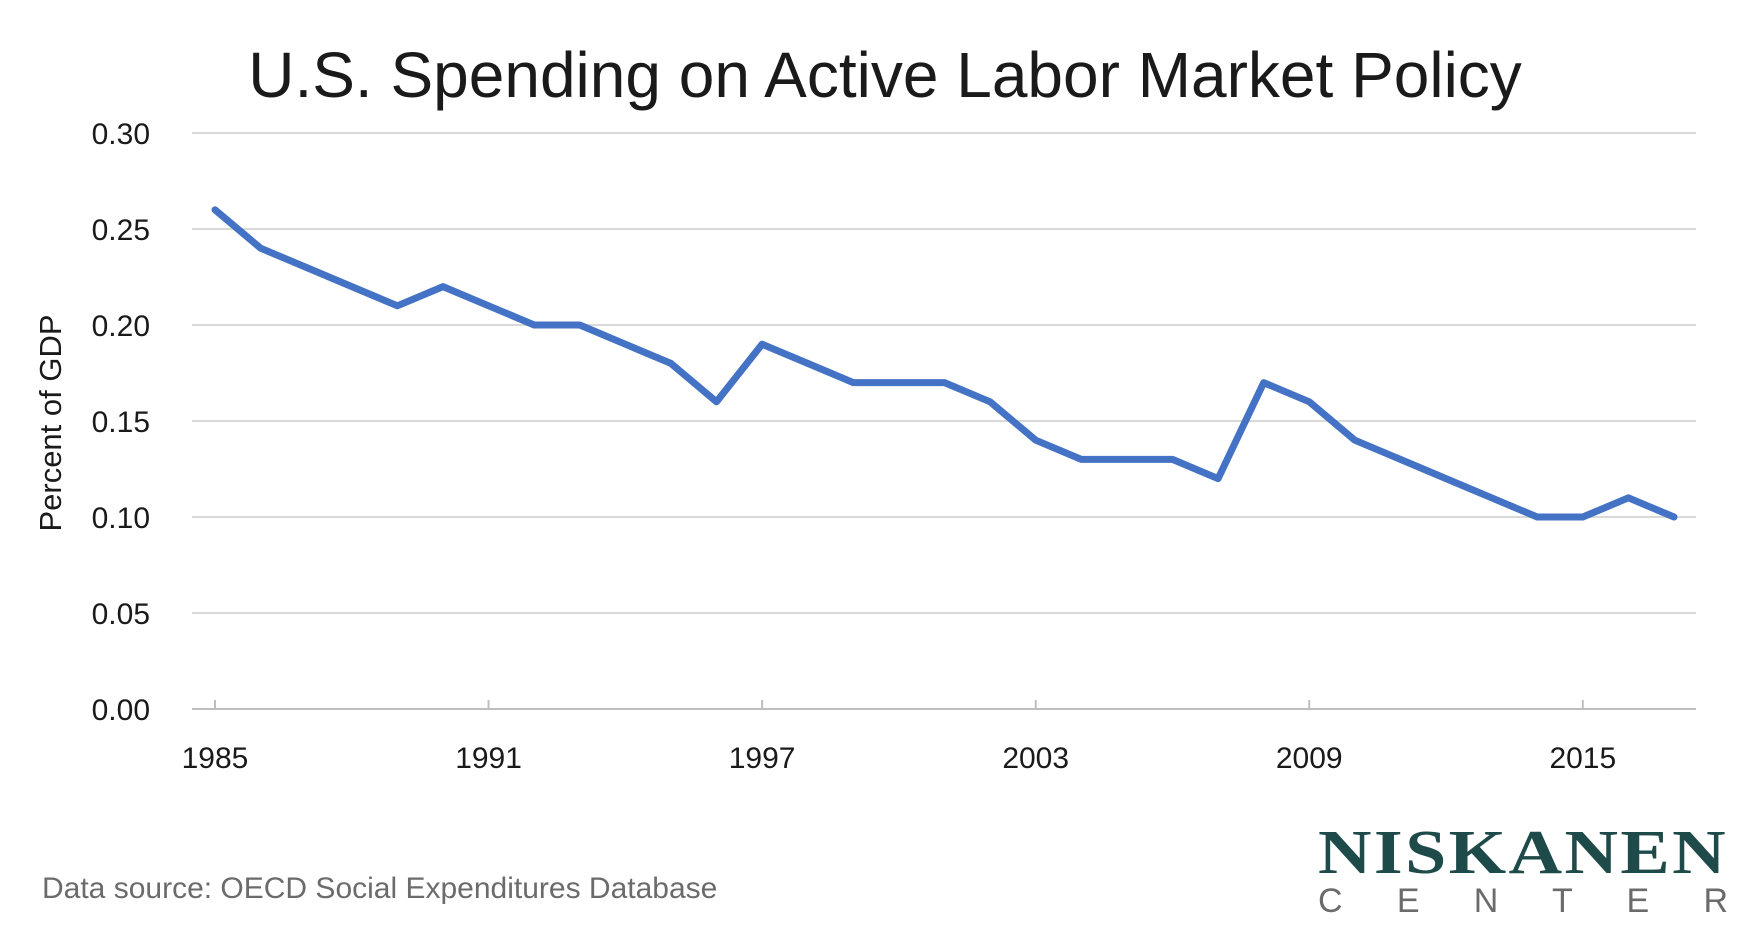  What do you see at coordinates (121, 710) in the screenshot?
I see `y-tick-label: 0.00` at bounding box center [121, 710].